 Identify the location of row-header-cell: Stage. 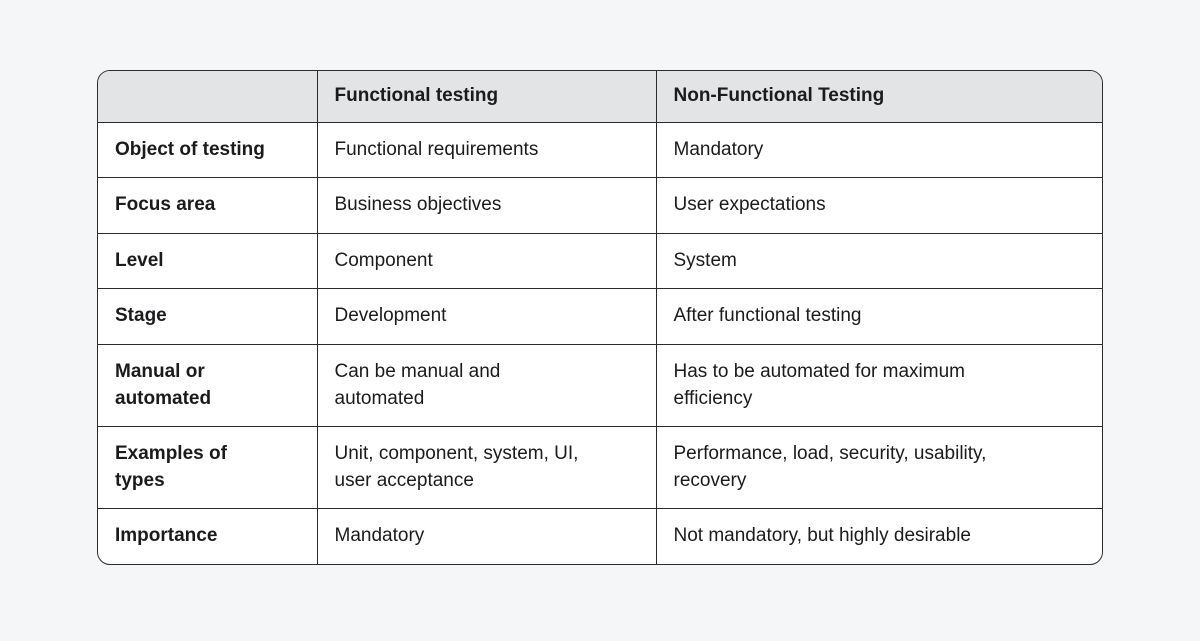
(208, 316).